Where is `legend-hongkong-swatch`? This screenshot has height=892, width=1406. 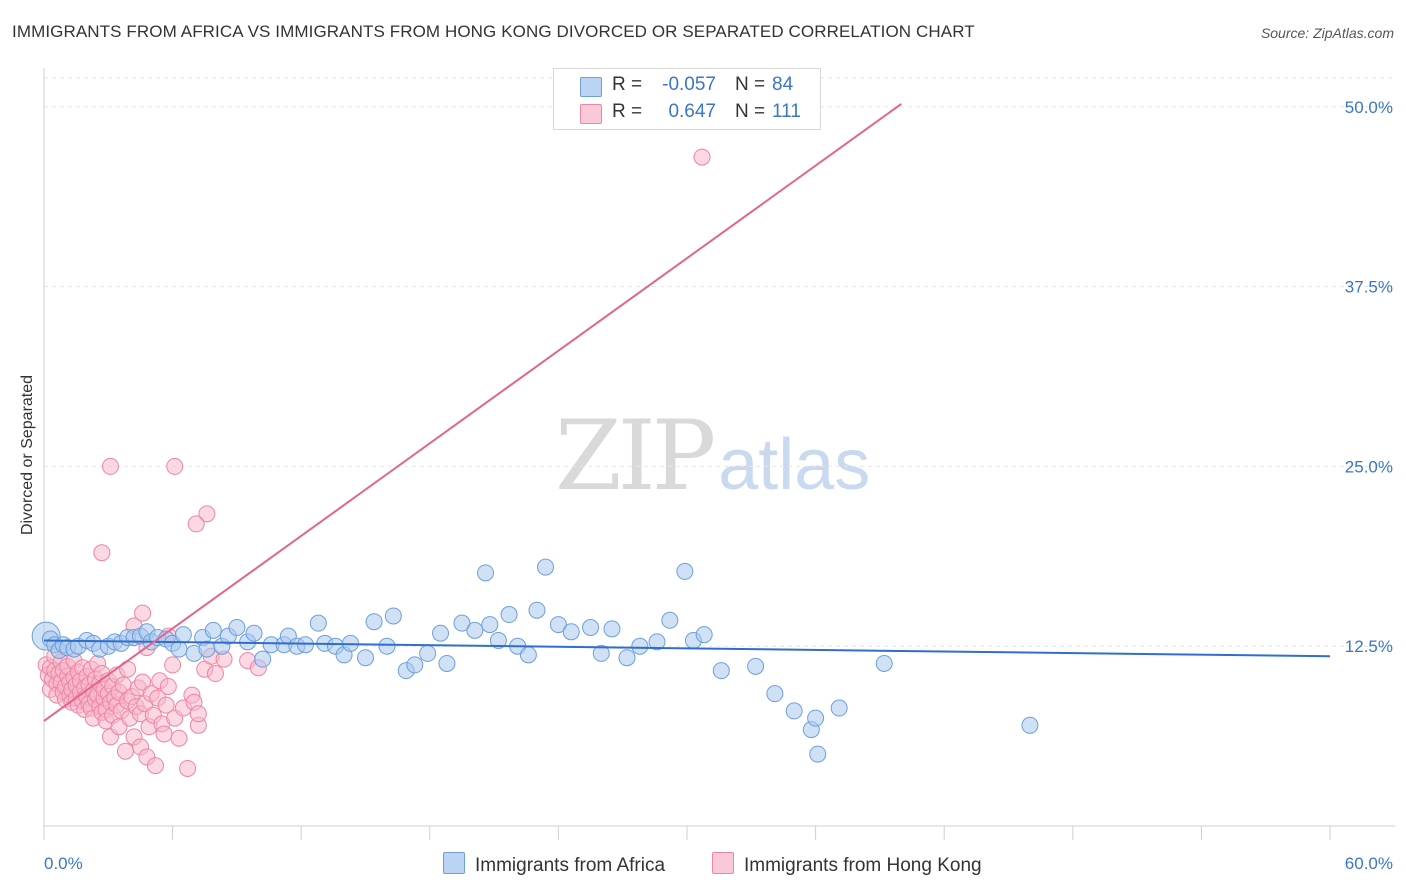
legend-hongkong-swatch is located at coordinates (723, 863).